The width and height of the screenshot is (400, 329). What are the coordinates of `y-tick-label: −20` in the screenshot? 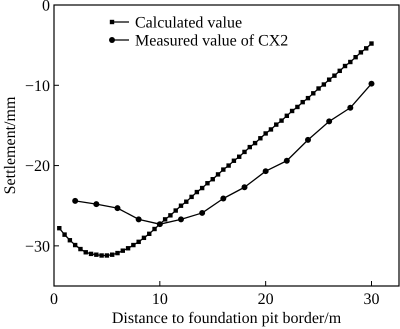 It's located at (37, 167).